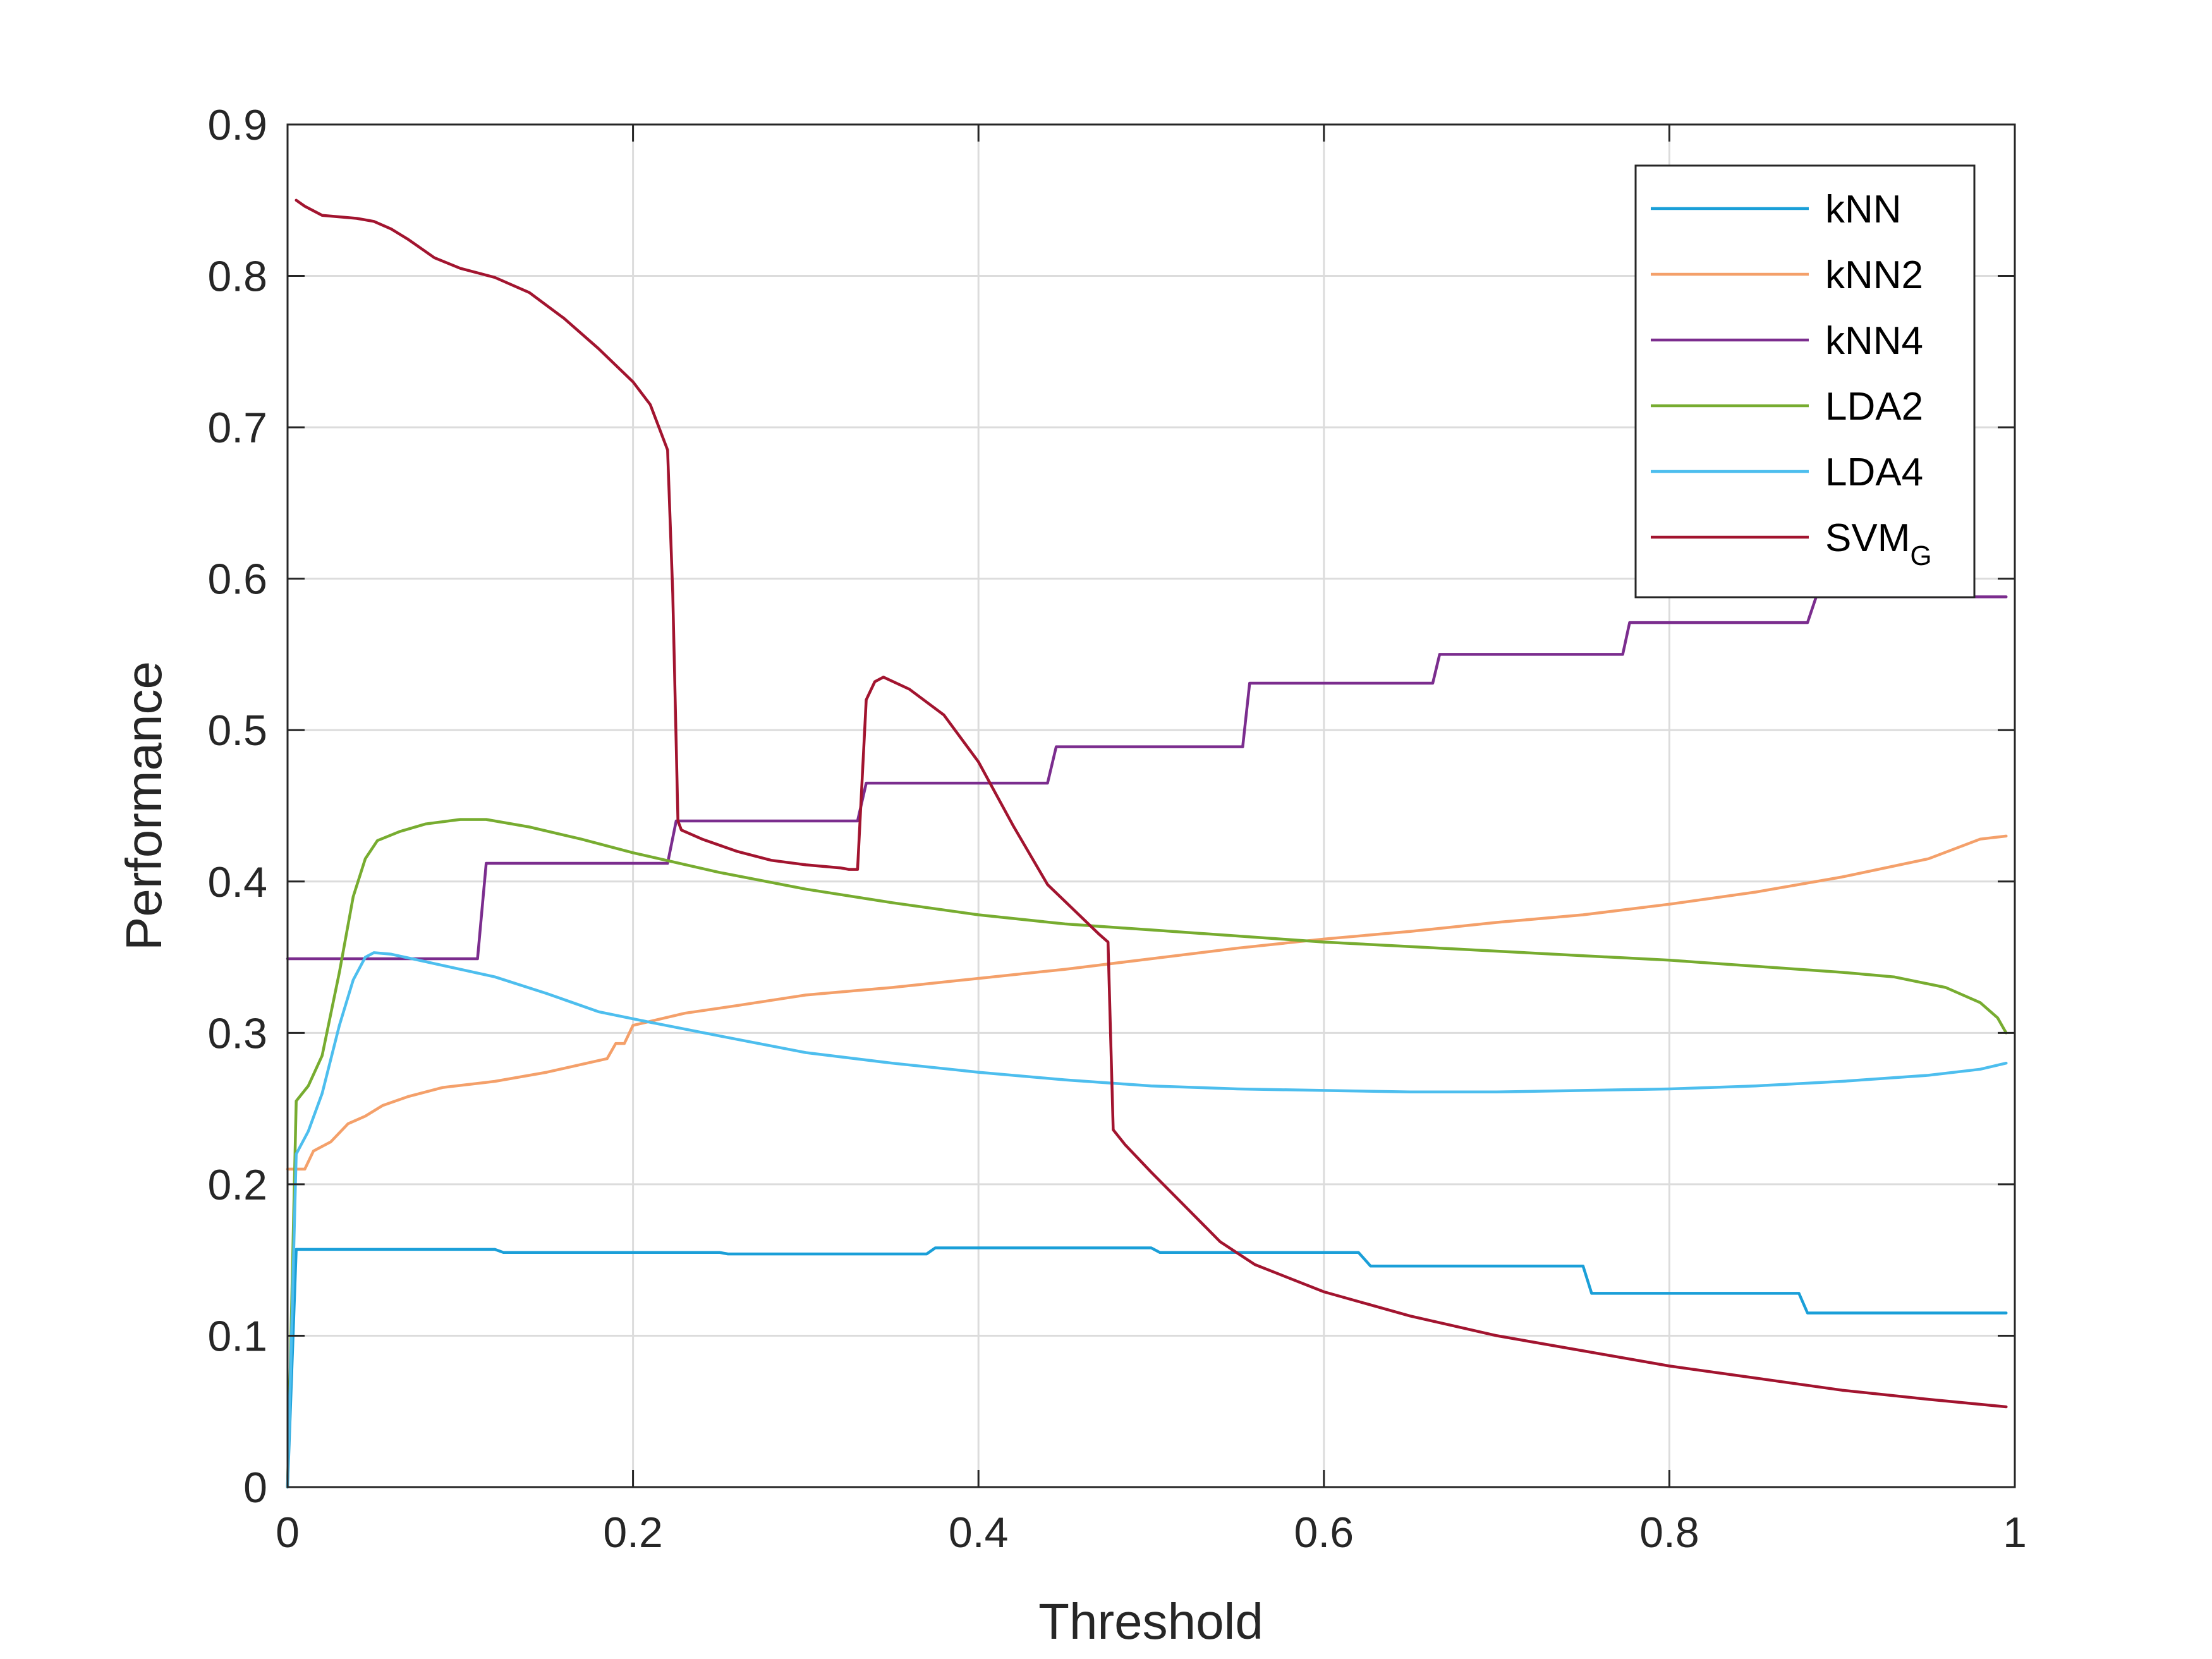  I want to click on legend-label-text: kNN2, so click(1874, 275).